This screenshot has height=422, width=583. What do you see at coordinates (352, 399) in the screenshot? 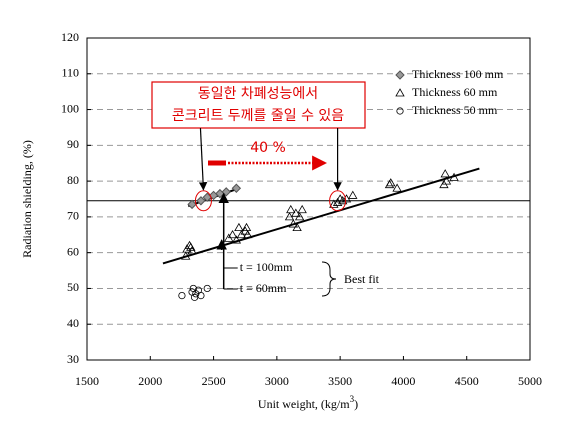
I see `x-axis-label-sup: 3` at bounding box center [352, 399].